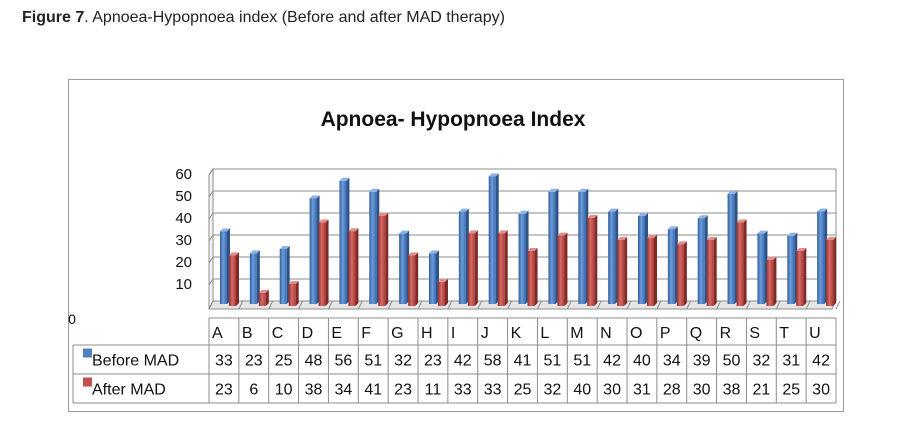 Image resolution: width=906 pixels, height=427 pixels. Describe the element at coordinates (284, 390) in the screenshot. I see `data-label: 10` at that location.